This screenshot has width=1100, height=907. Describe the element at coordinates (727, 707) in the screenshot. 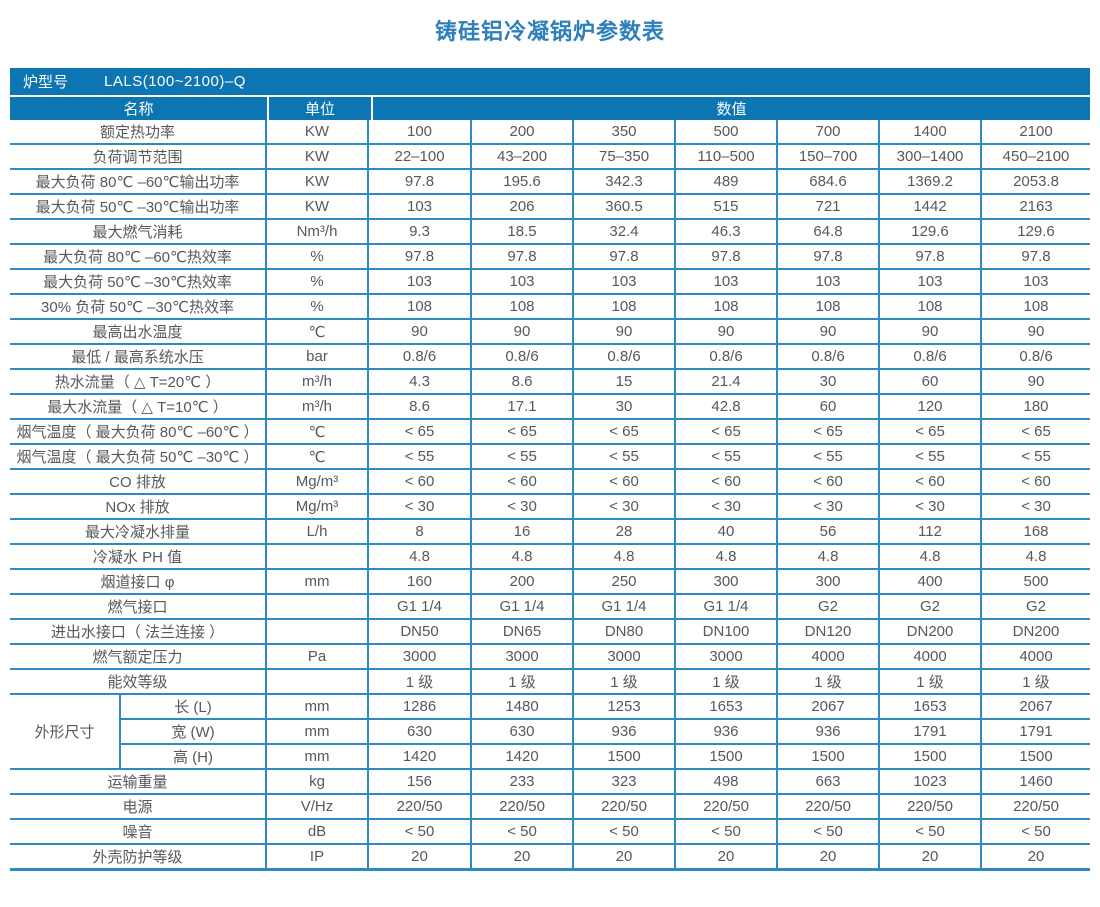

I see `row-value: 1653` at that location.